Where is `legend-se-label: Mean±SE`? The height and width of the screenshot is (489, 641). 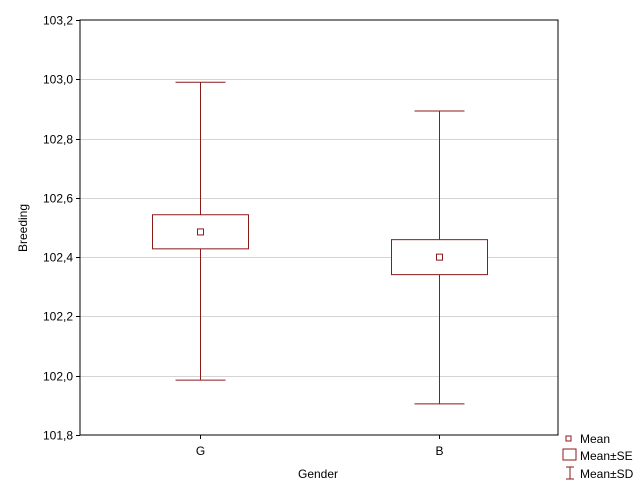 legend-se-label: Mean±SE is located at coordinates (606, 456).